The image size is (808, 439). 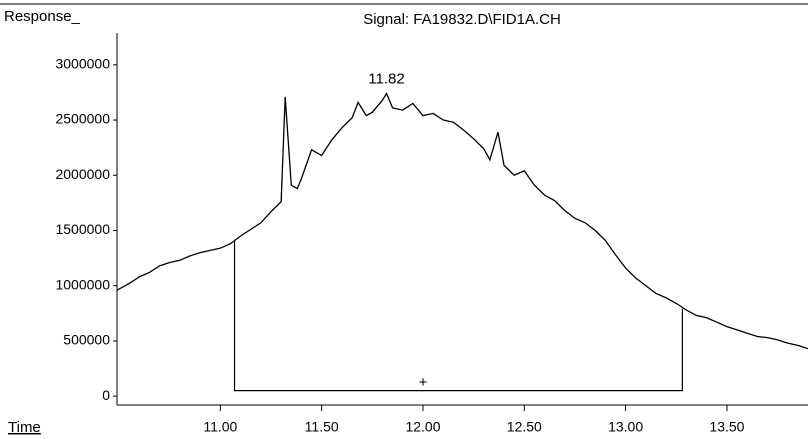 What do you see at coordinates (524, 427) in the screenshot?
I see `x-tick-label: 12.50` at bounding box center [524, 427].